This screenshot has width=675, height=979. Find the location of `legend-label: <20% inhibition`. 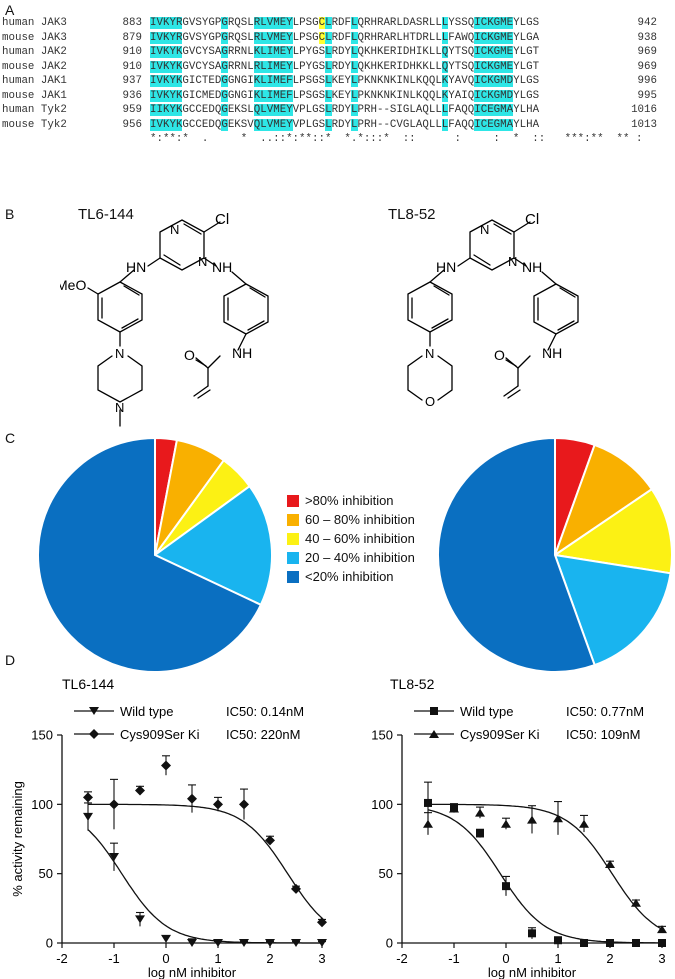

legend-label: <20% inhibition is located at coordinates (349, 576).